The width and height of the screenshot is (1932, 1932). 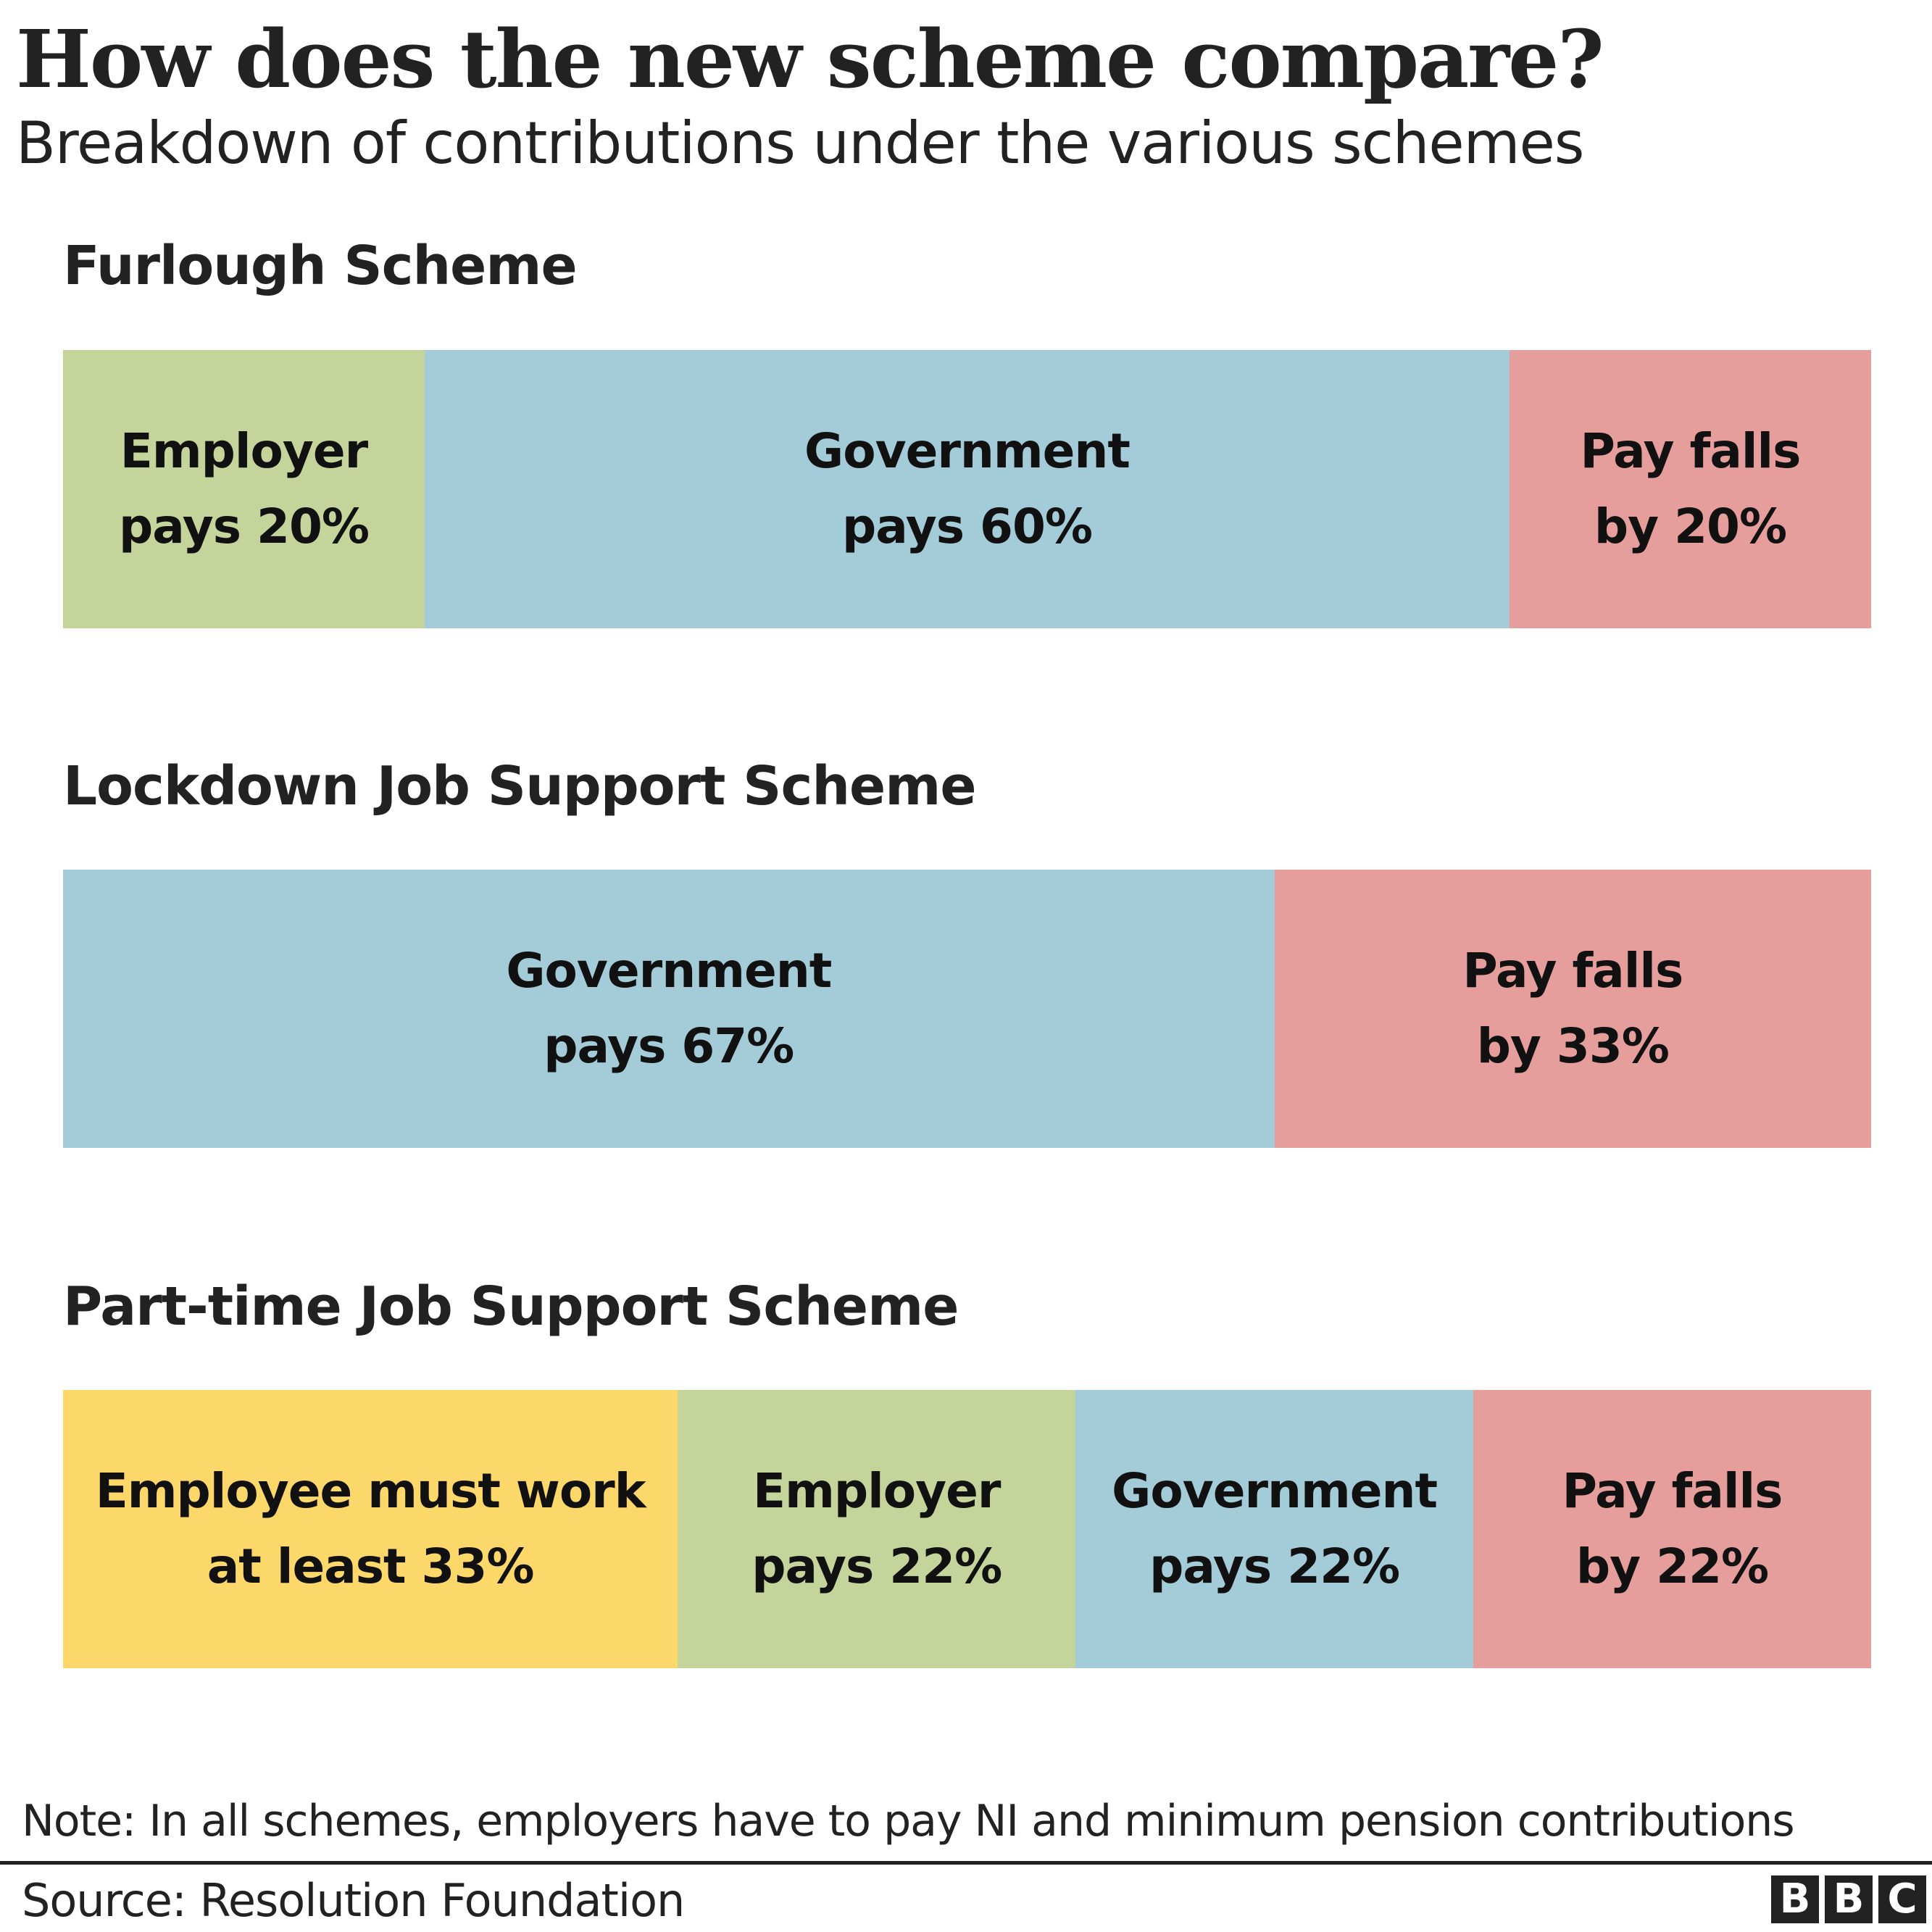 What do you see at coordinates (371, 1491) in the screenshot?
I see `segment-label: Employee must work` at bounding box center [371, 1491].